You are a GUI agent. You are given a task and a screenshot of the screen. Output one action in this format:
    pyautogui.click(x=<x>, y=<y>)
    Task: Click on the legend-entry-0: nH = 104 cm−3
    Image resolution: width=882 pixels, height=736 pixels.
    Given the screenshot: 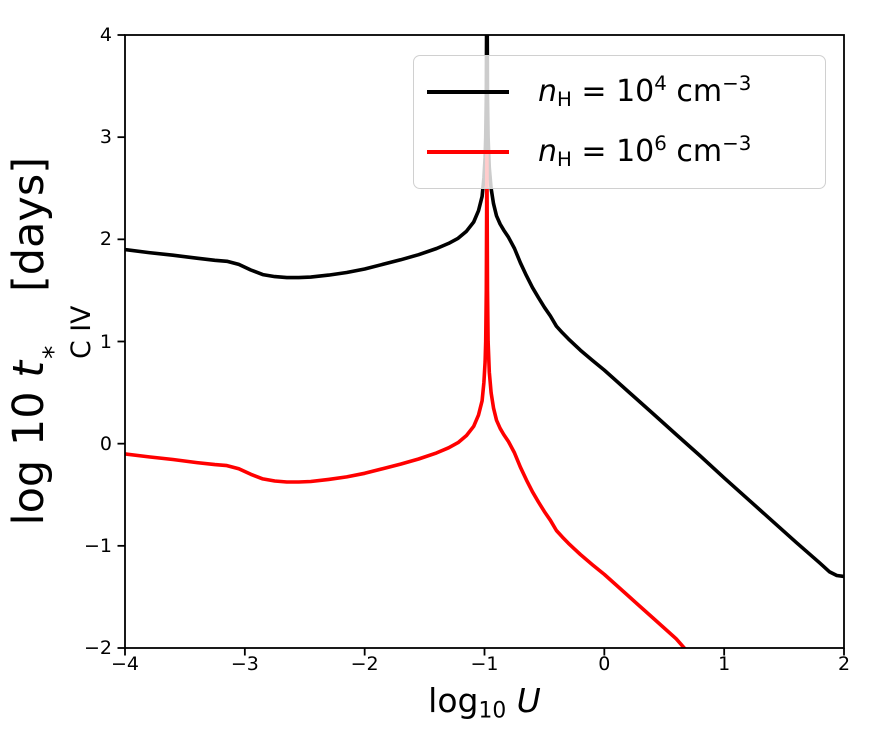 What is the action you would take?
    pyautogui.click(x=619, y=92)
    